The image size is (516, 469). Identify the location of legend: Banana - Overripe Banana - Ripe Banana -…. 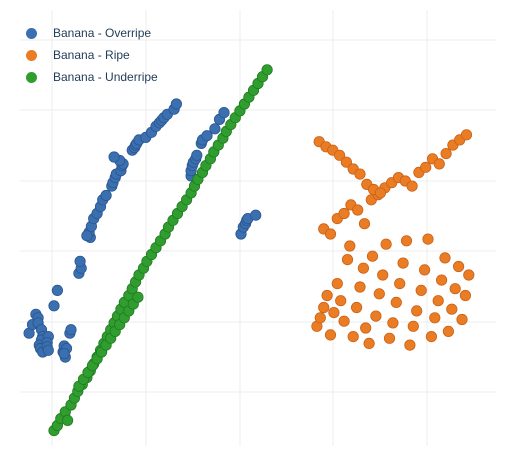
(92, 55).